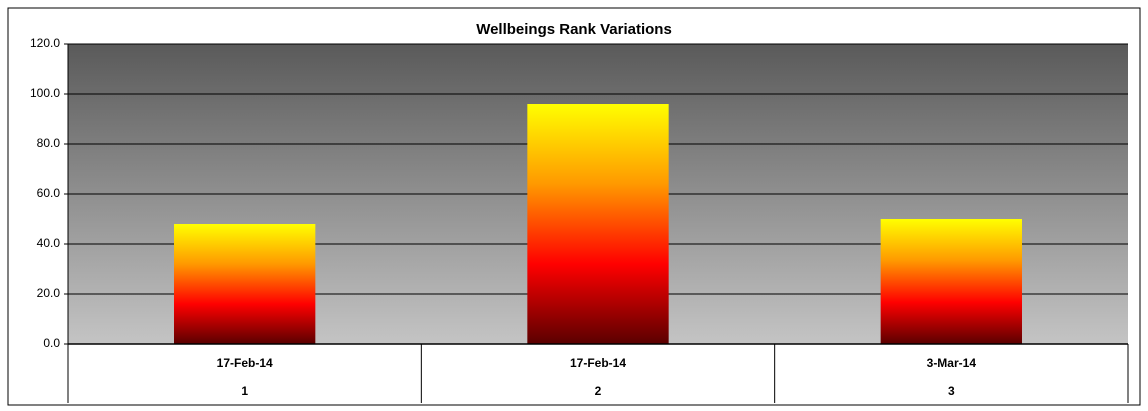  What do you see at coordinates (49, 193) in the screenshot?
I see `y-tick-label: 60.0` at bounding box center [49, 193].